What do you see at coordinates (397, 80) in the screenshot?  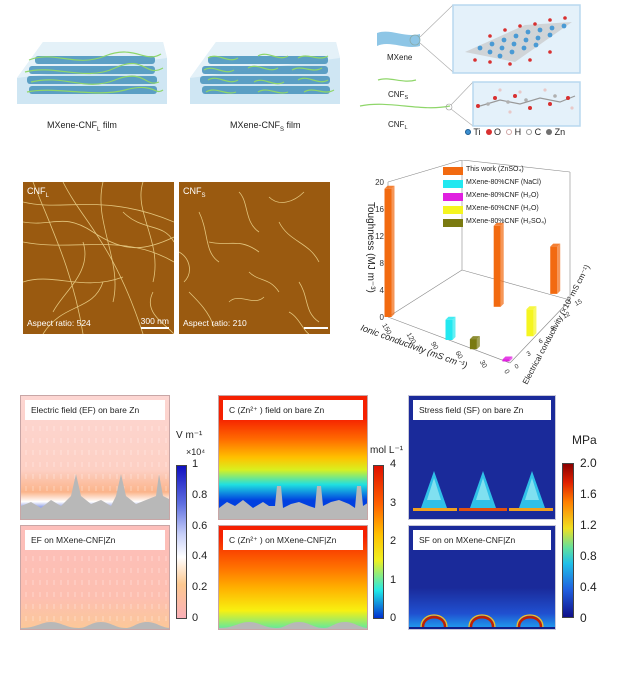 I see `cnfs-fiber-icon` at bounding box center [397, 80].